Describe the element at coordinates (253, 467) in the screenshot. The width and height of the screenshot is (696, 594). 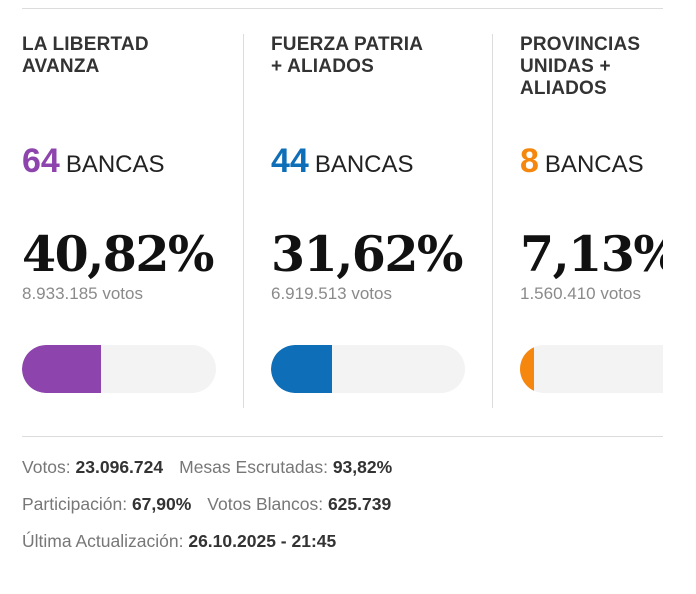
I see `tables-counted-label: Mesas Escrutadas:` at that location.